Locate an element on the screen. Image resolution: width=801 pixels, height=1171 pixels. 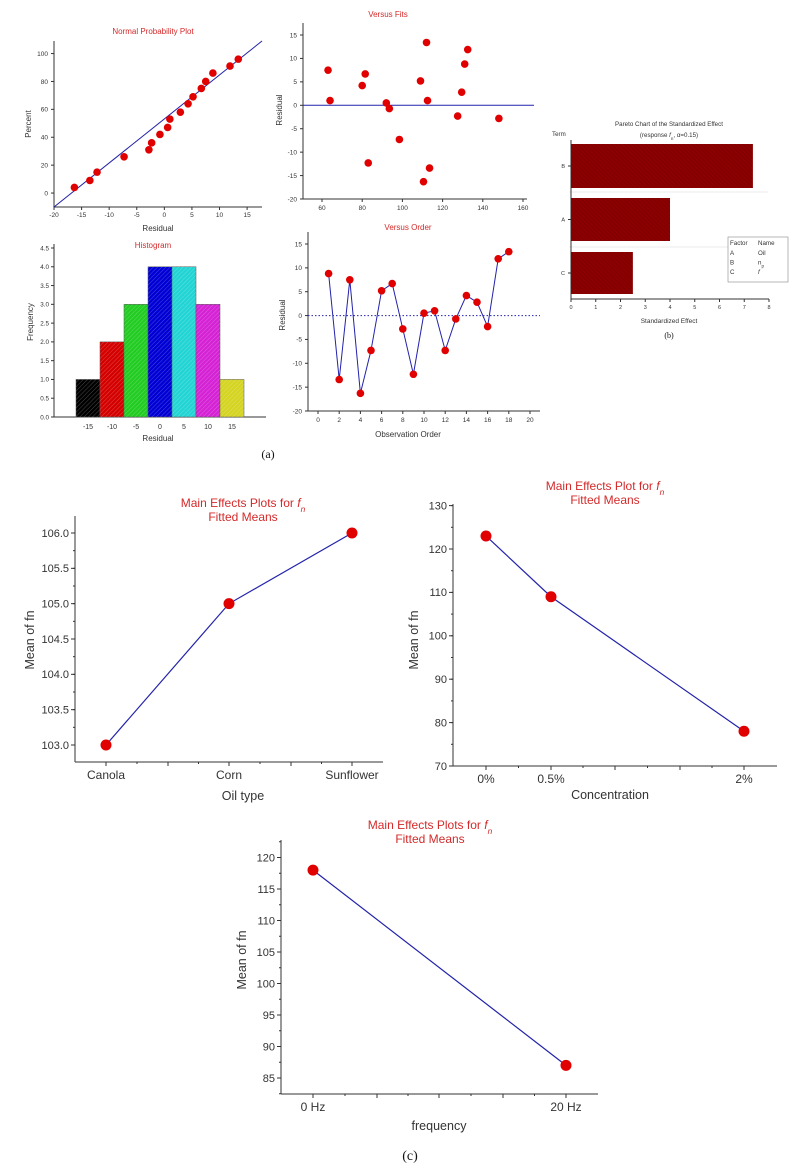
x-tick-label: 8 is located at coordinates (768, 308).